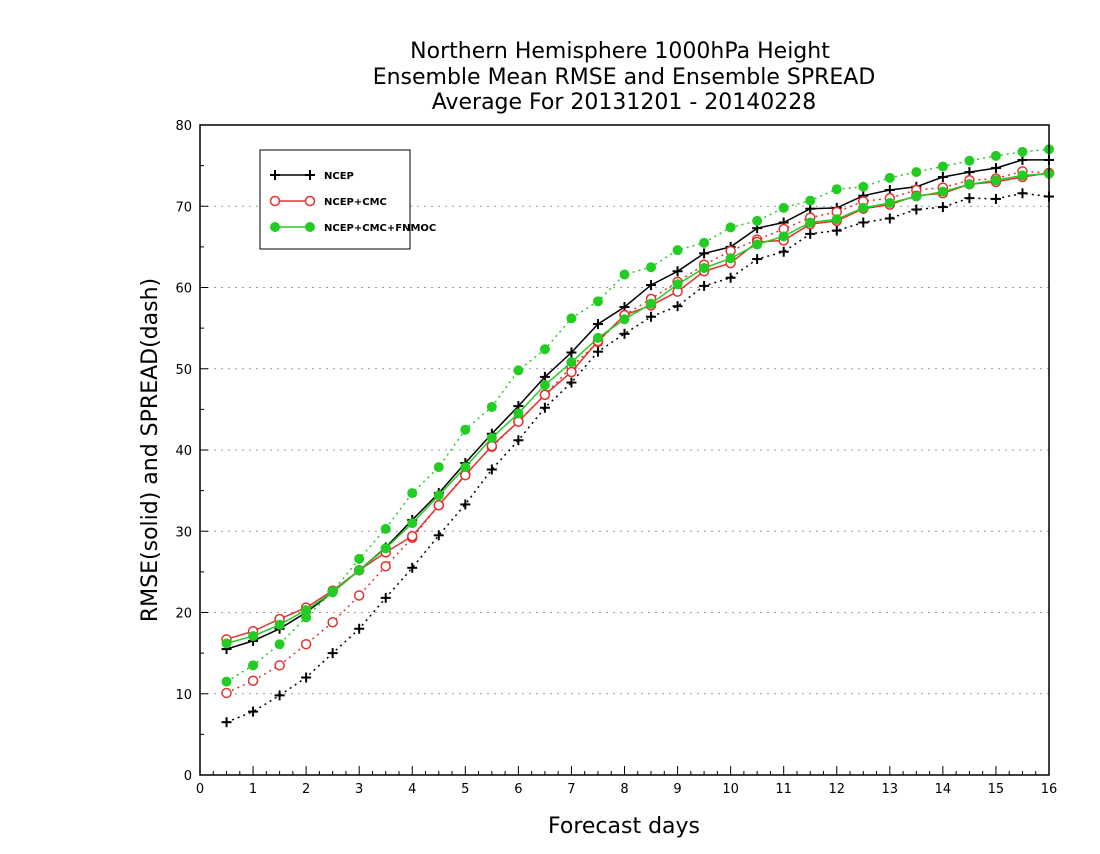 Image resolution: width=1100 pixels, height=854 pixels. I want to click on legend: NCEP NCEP+CMC NCEP+CMC+FNMOC, so click(347, 199).